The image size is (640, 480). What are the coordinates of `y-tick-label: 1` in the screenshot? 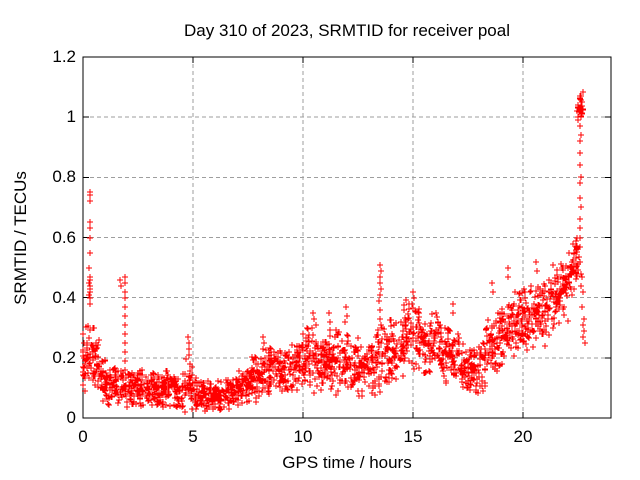 It's located at (71, 117).